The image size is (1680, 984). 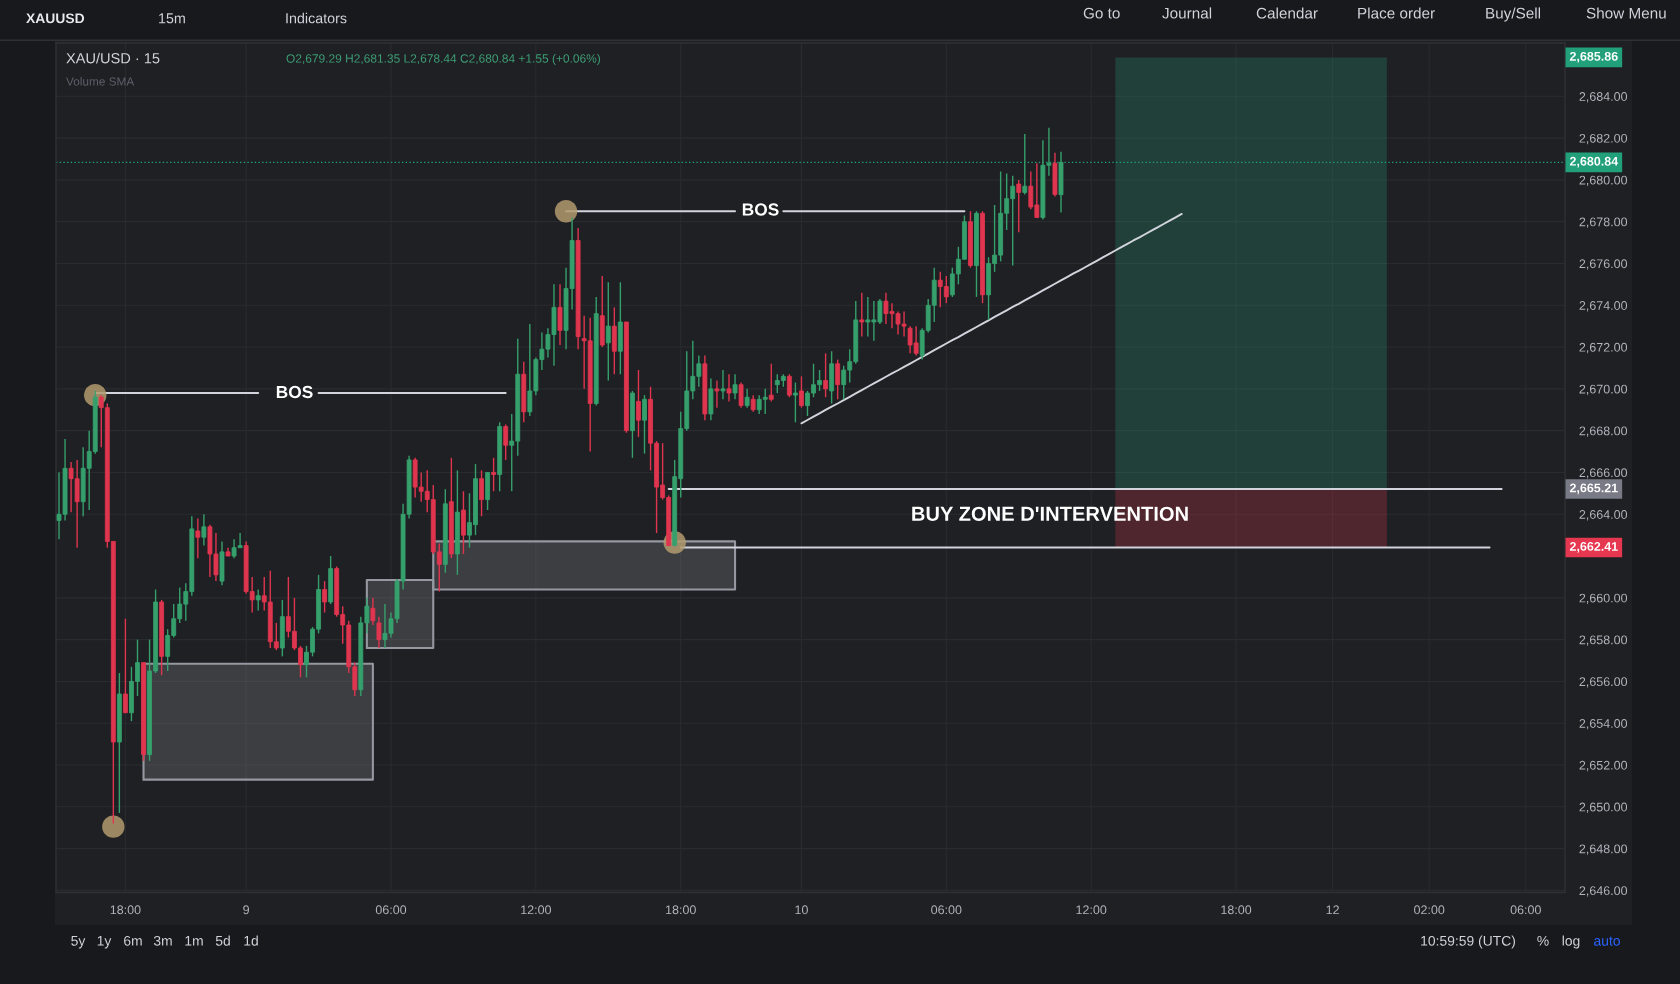 I want to click on annotation: Volume SMA, so click(x=100, y=81).